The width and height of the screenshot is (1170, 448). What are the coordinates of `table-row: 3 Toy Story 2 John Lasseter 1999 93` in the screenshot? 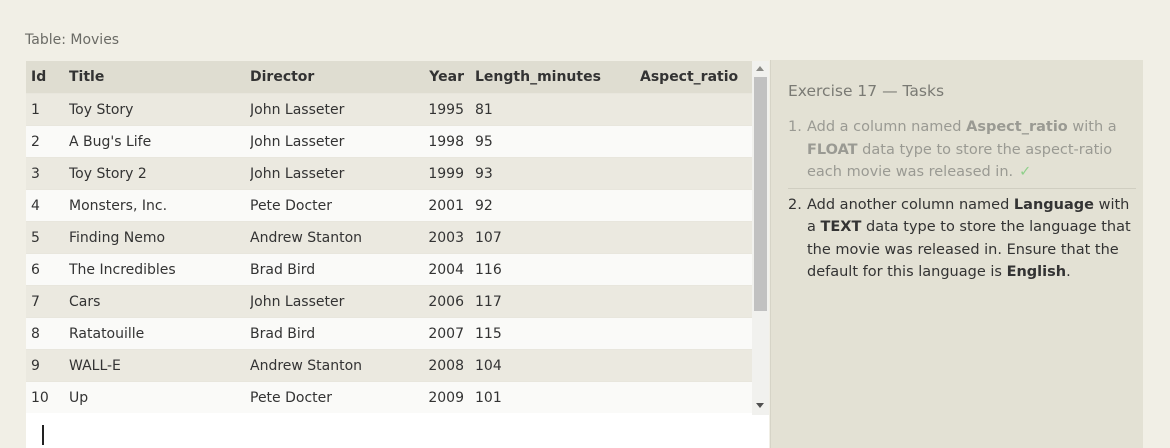 It's located at (389, 173).